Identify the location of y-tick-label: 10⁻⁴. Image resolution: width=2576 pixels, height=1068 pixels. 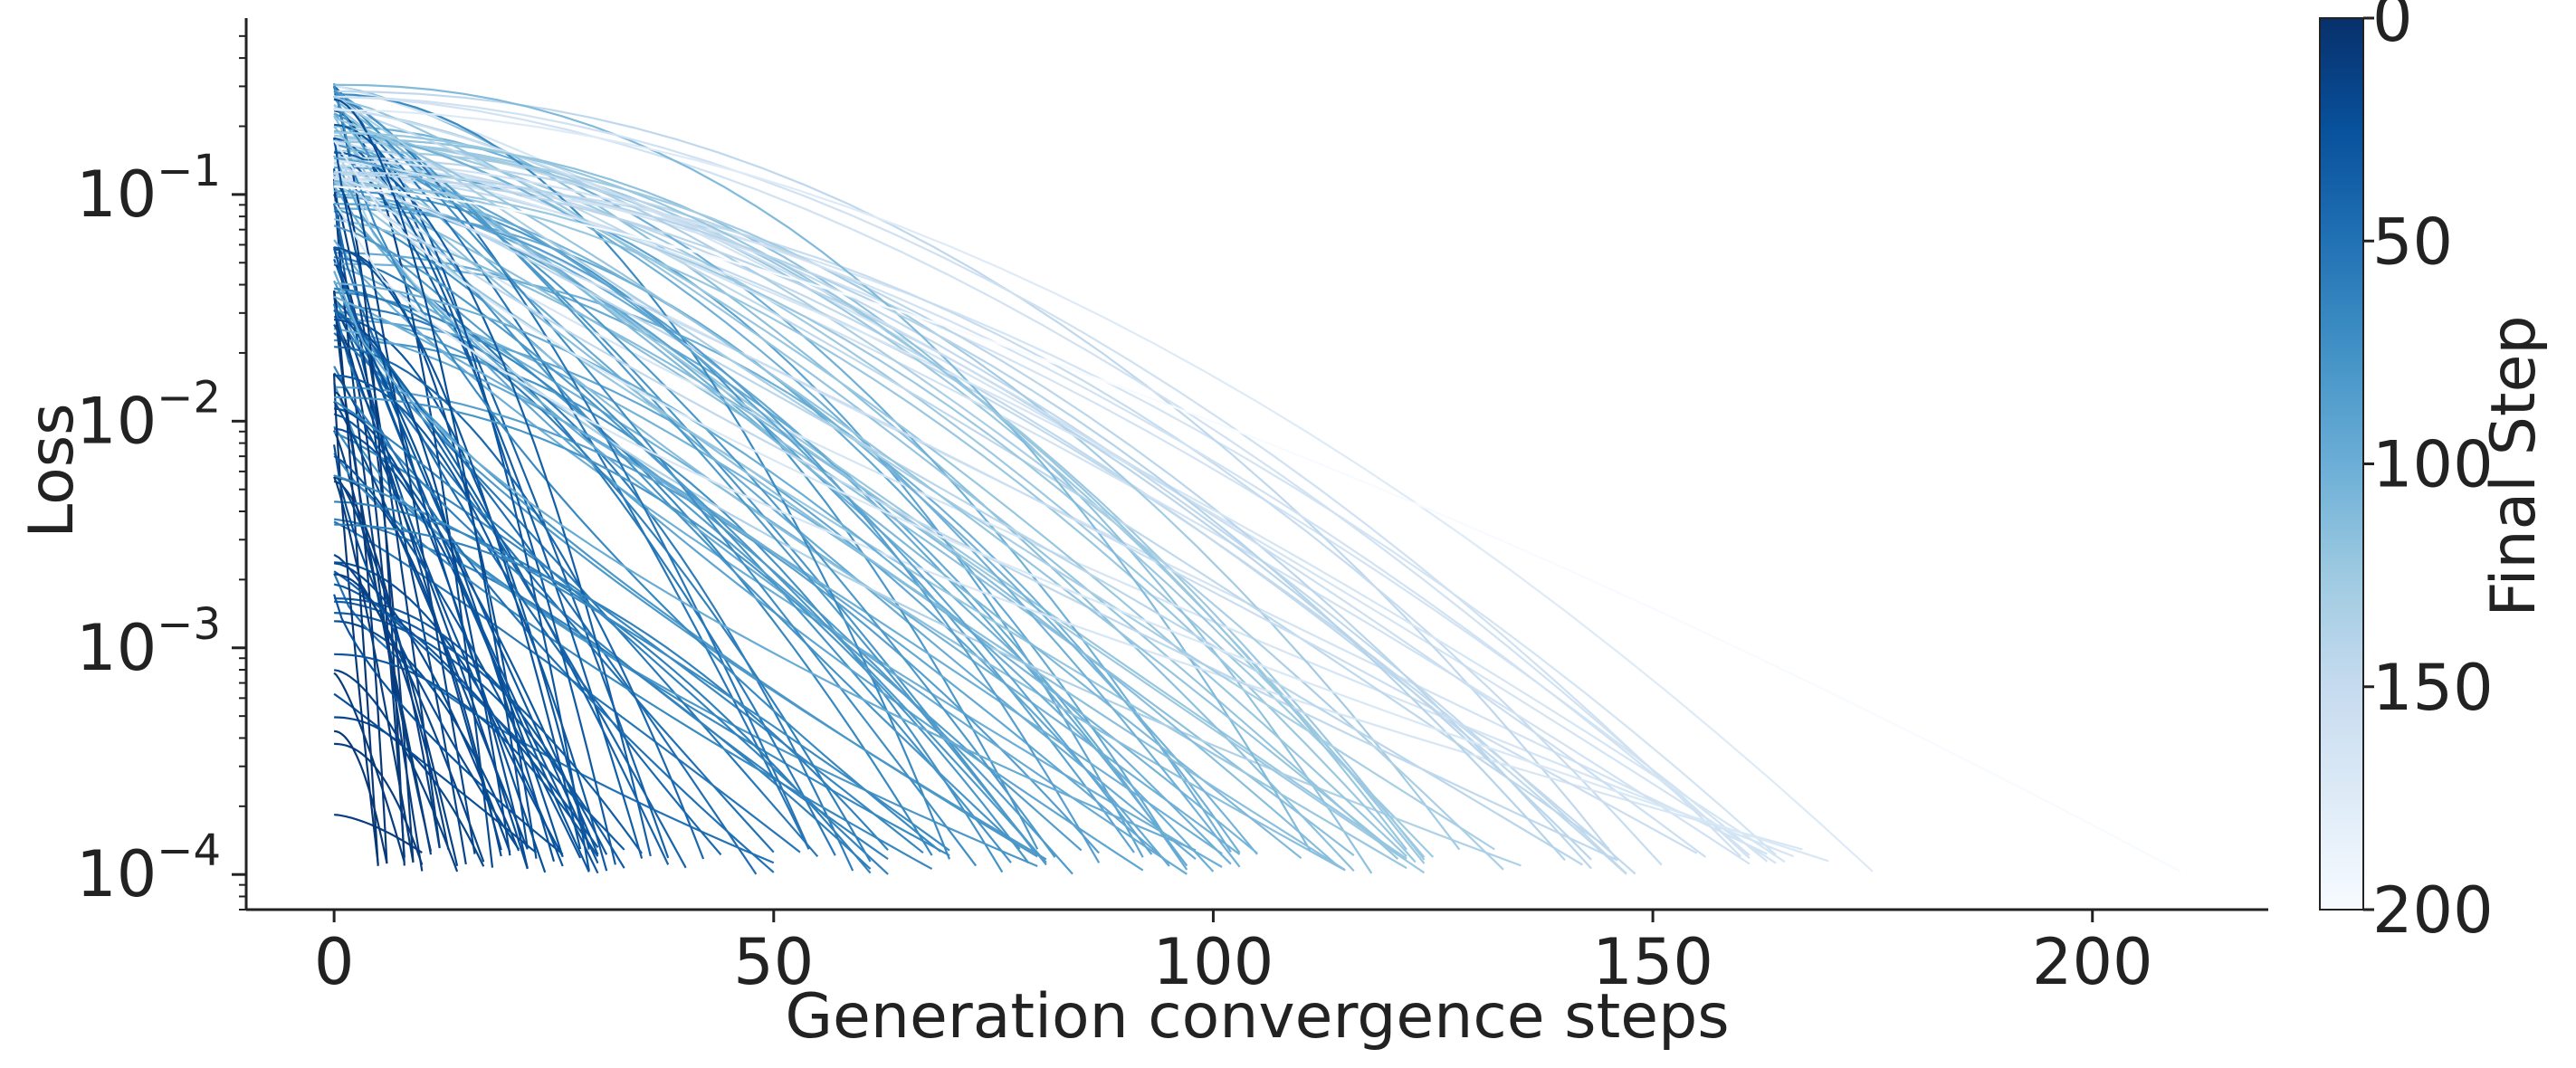
(148, 868).